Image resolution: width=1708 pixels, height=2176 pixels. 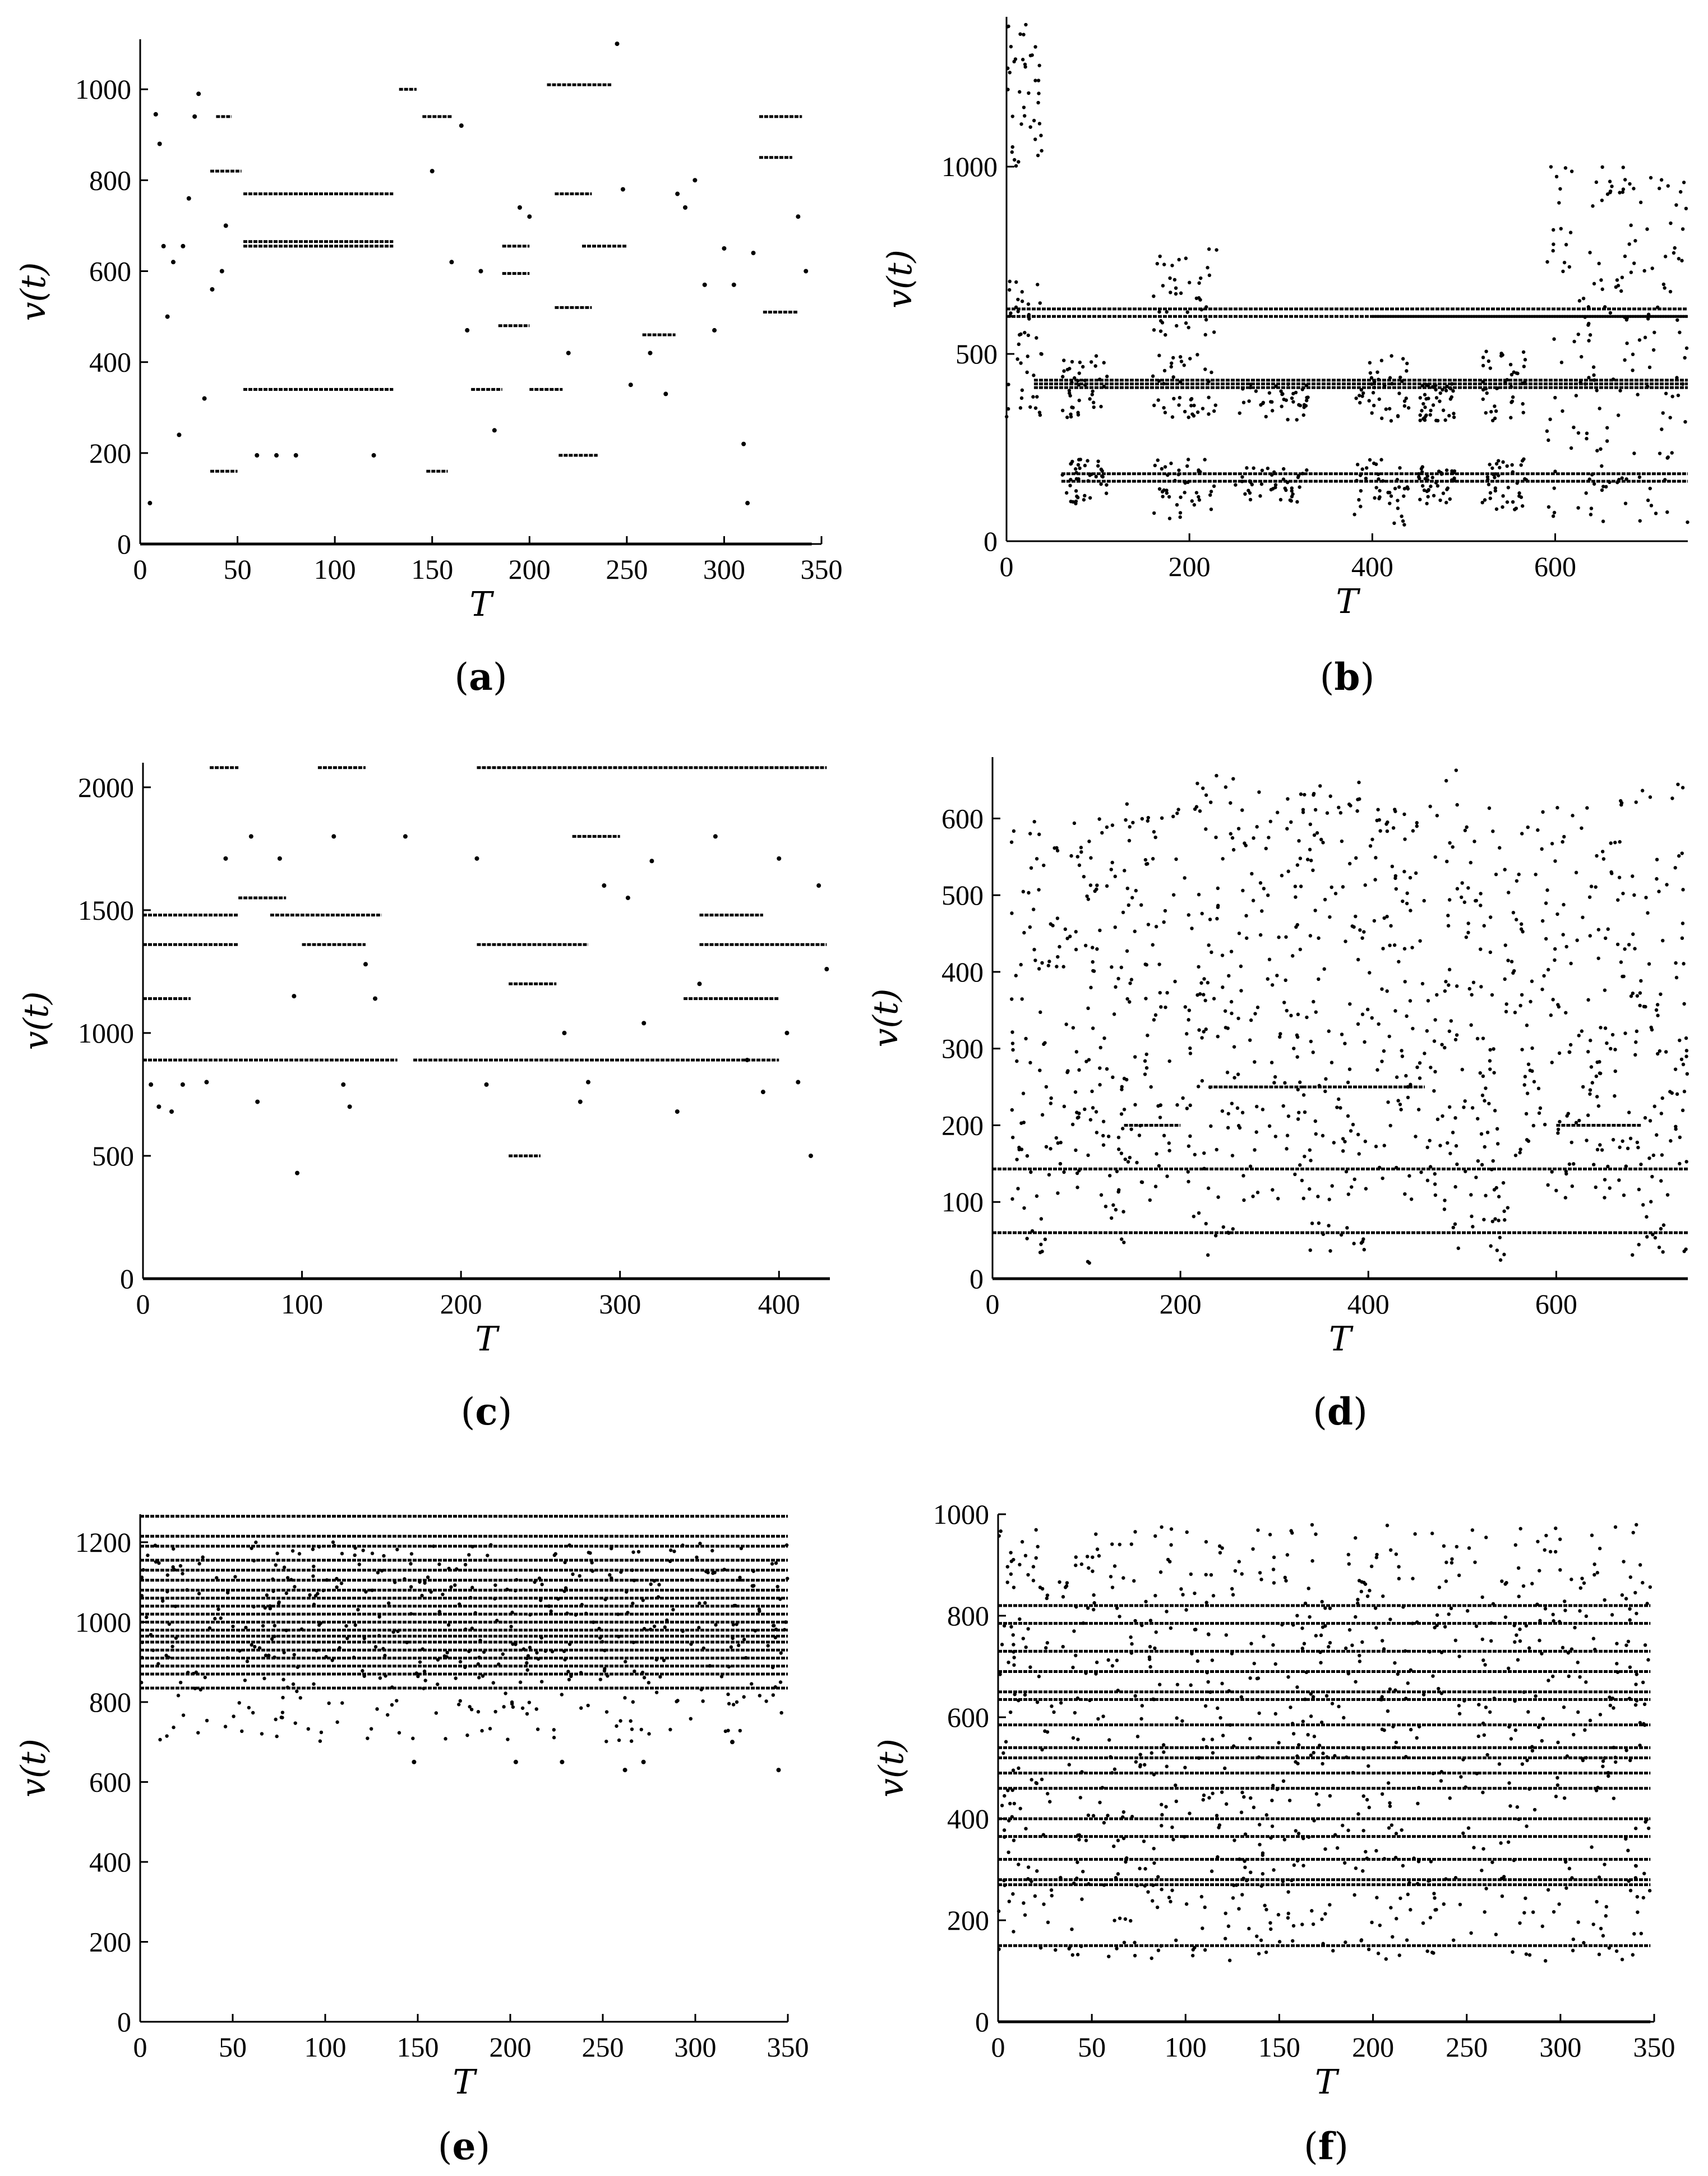 What do you see at coordinates (110, 362) in the screenshot?
I see `y-tick-label: 400` at bounding box center [110, 362].